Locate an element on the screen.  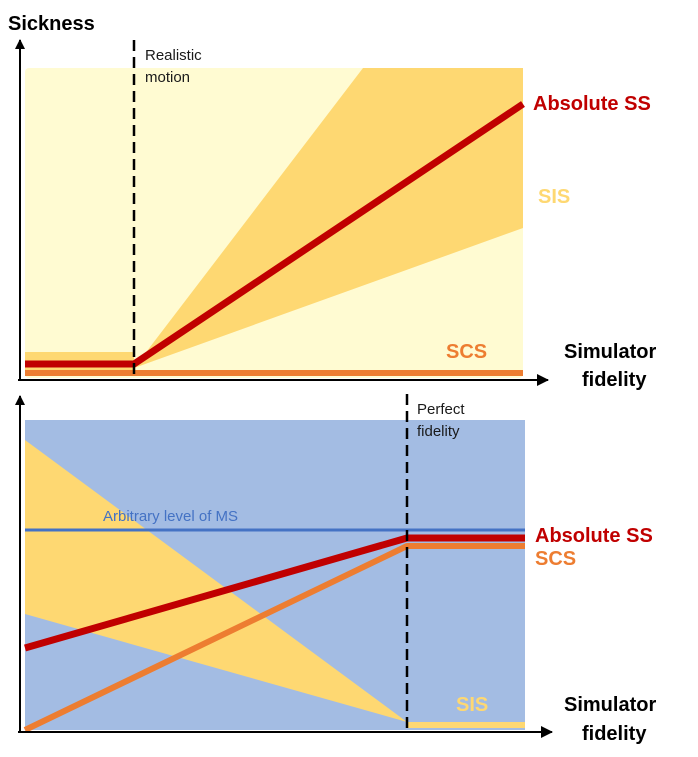
top-x-axis-title-line2: fidelity is located at coordinates (614, 380).